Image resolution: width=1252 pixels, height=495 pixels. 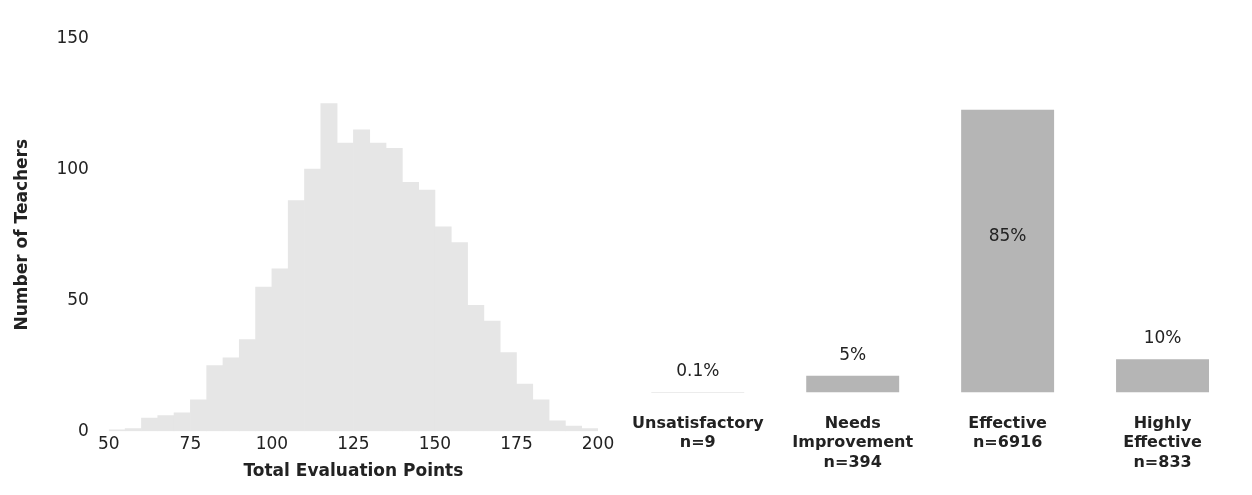 What do you see at coordinates (1007, 235) in the screenshot?
I see `data-label: 85%` at bounding box center [1007, 235].